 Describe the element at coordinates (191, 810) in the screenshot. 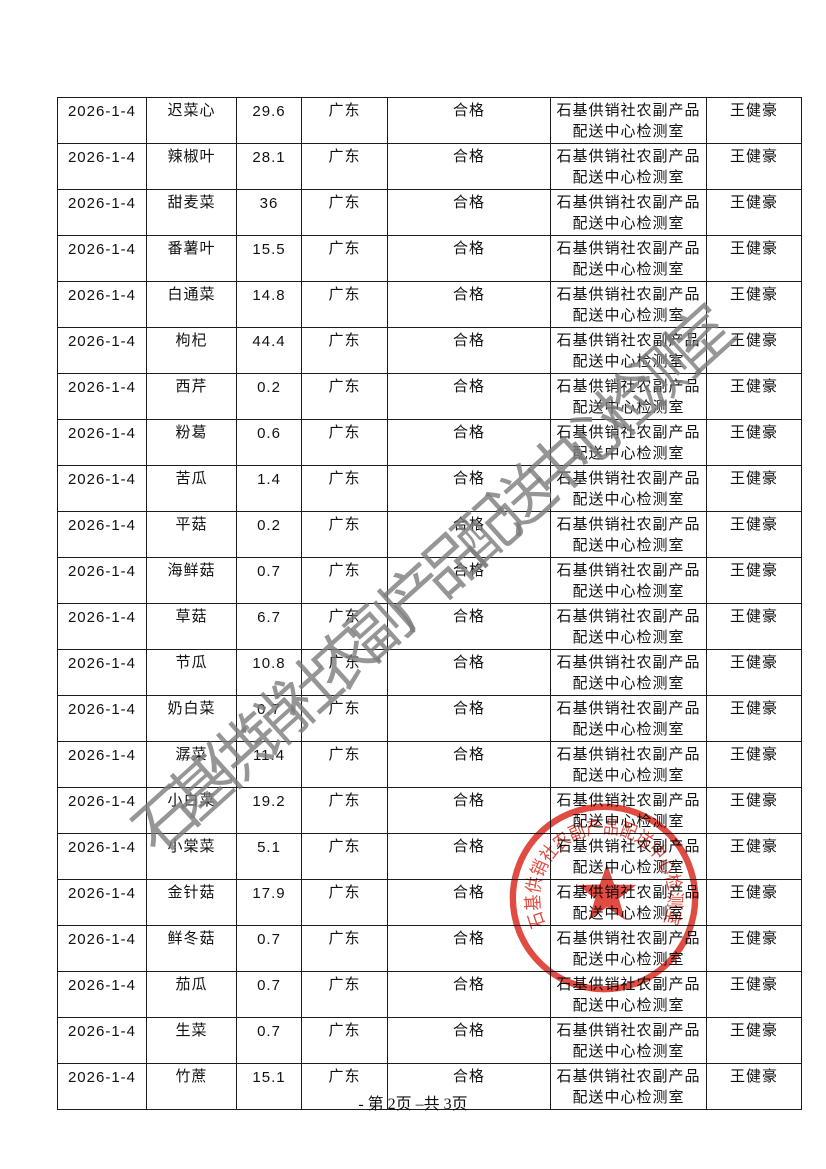

I see `cell-product: 小白菜` at that location.